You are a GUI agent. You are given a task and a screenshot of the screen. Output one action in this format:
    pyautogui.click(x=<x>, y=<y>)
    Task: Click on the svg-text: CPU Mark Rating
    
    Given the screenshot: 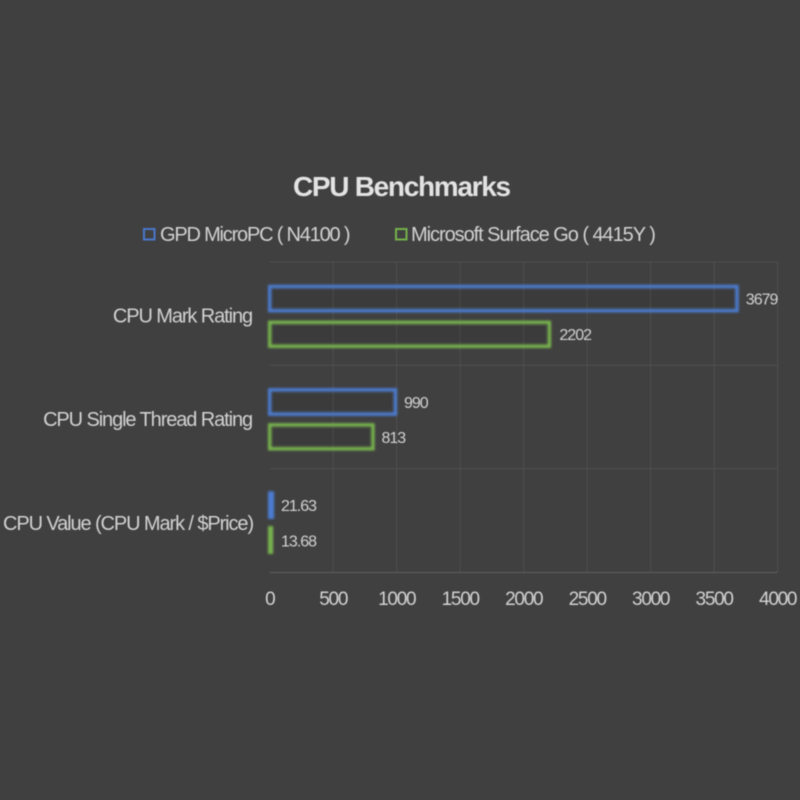 What is the action you would take?
    pyautogui.click(x=182, y=317)
    